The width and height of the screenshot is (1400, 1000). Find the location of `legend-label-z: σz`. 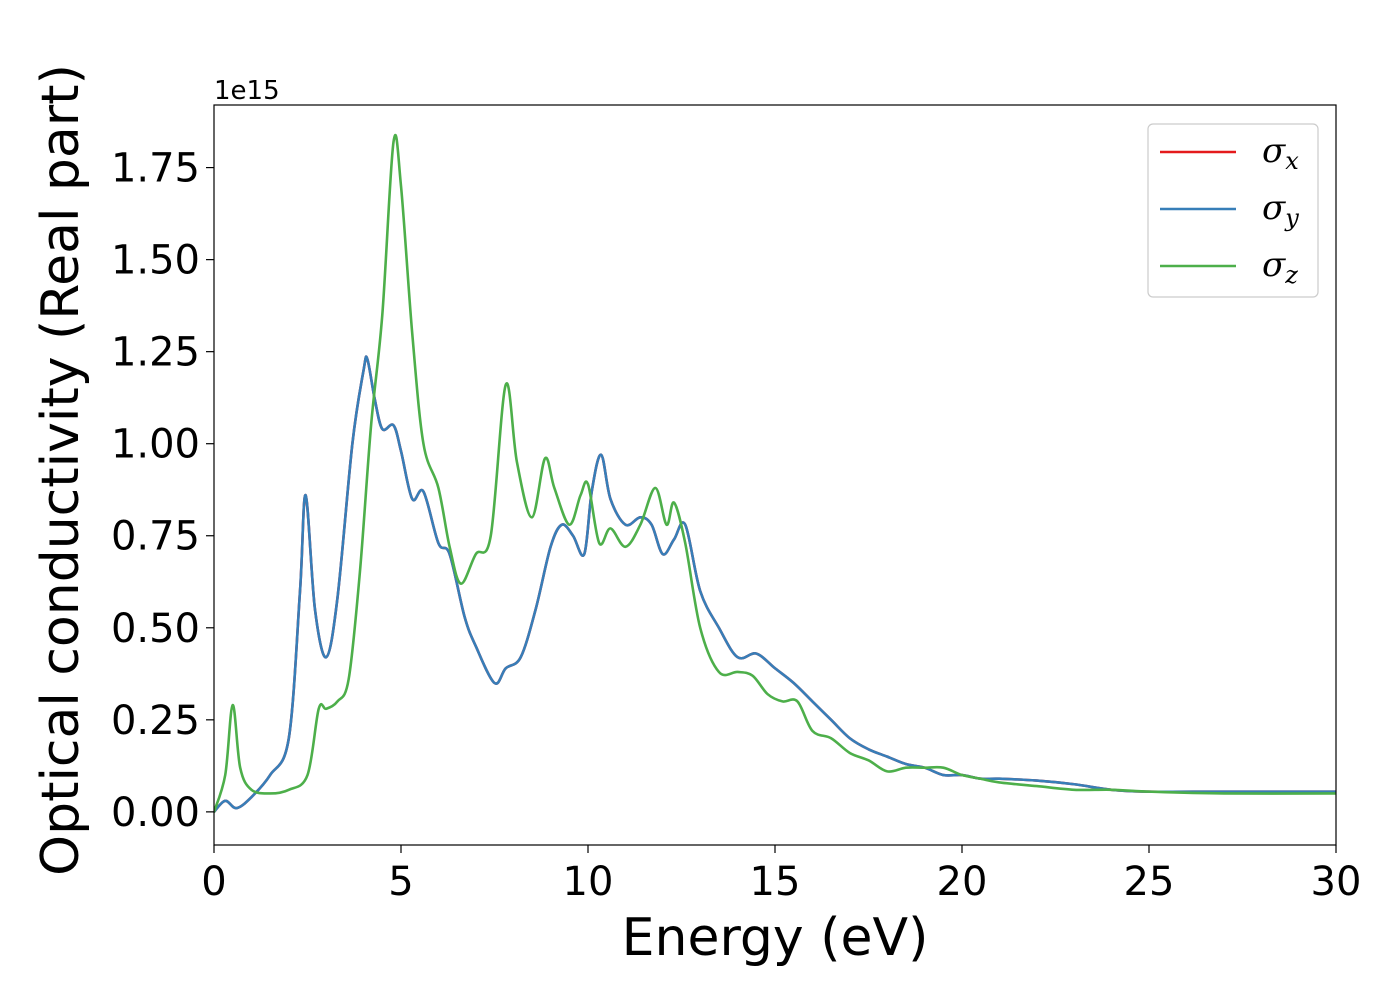

legend-label-z: σz is located at coordinates (1280, 267).